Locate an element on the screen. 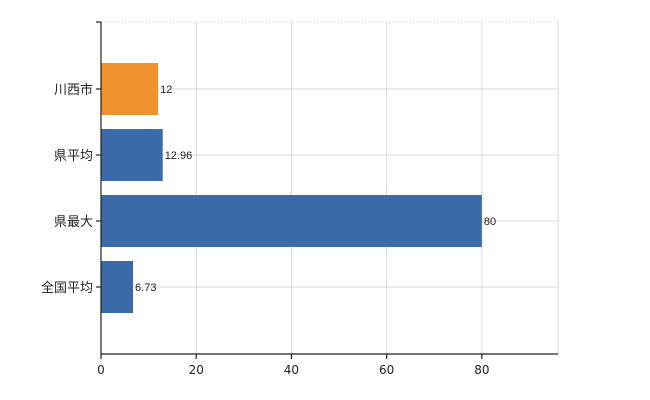 This screenshot has width=650, height=400. data-label-2: 80 is located at coordinates (490, 222).